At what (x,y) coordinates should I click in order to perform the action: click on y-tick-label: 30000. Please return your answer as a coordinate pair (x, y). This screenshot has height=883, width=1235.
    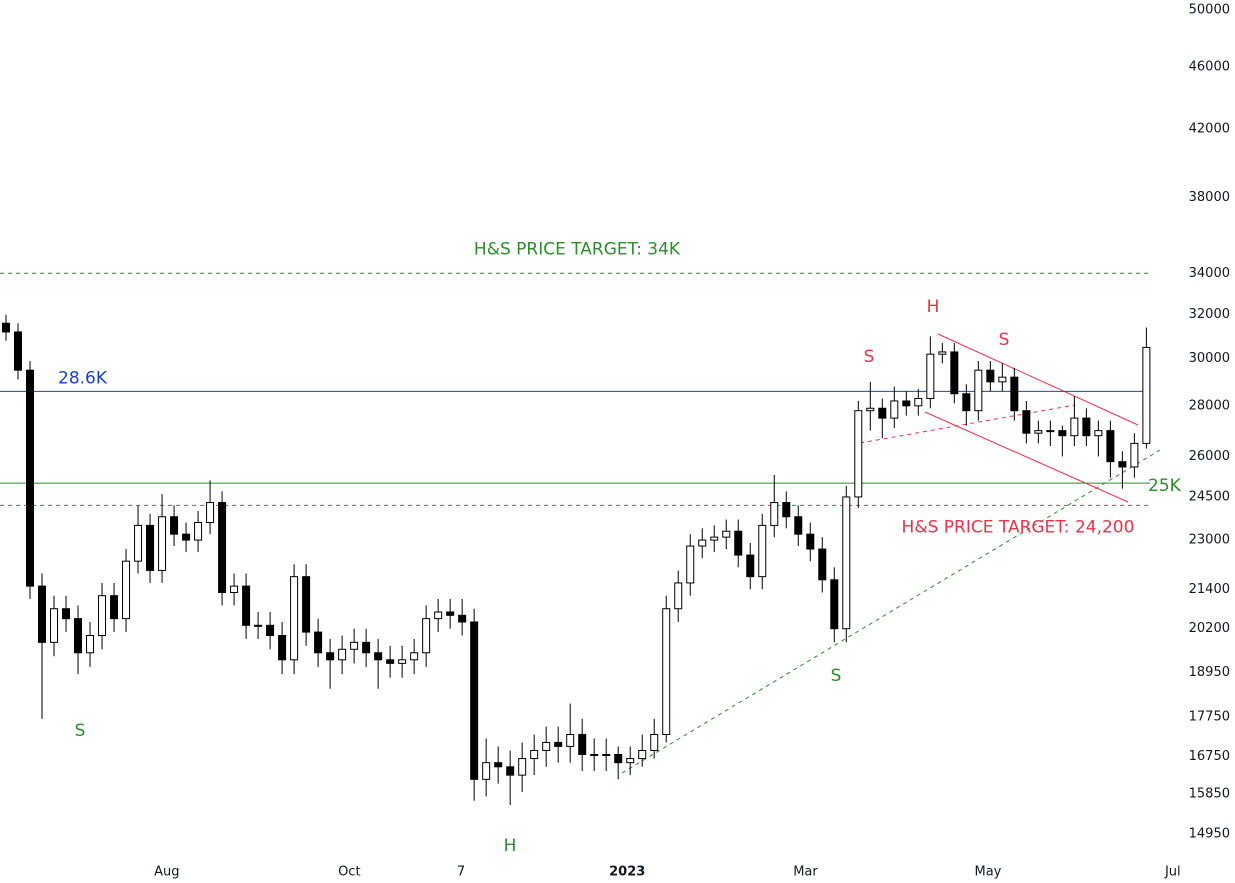
    Looking at the image, I should click on (1209, 358).